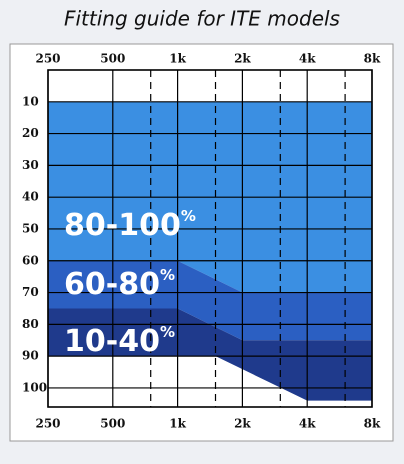 This screenshot has height=464, width=404. I want to click on x-tick-label-bottom: 1k, so click(177, 424).